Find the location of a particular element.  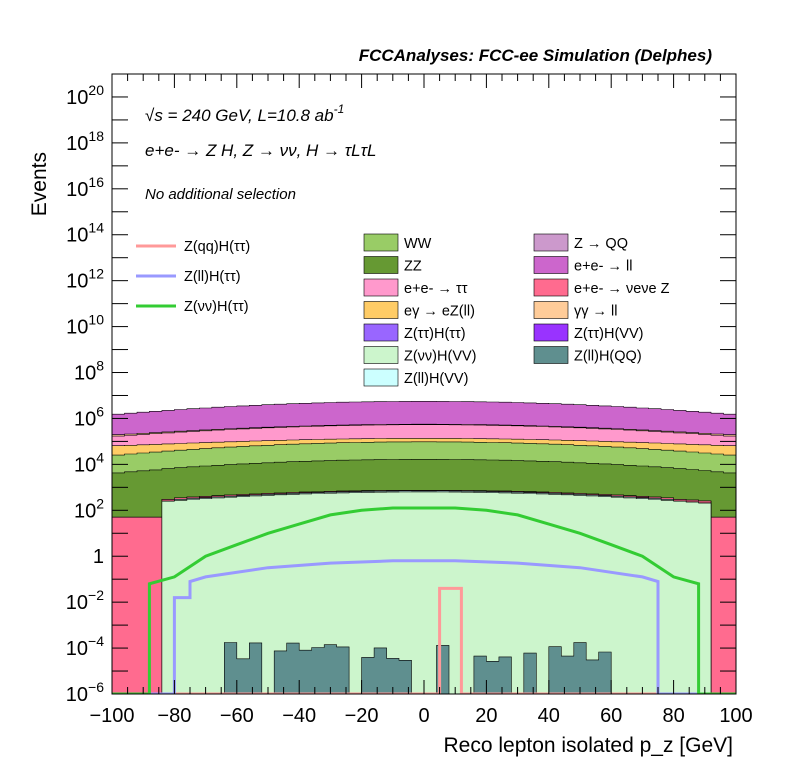

signal-line-z-ll-h- is located at coordinates (424, 626).